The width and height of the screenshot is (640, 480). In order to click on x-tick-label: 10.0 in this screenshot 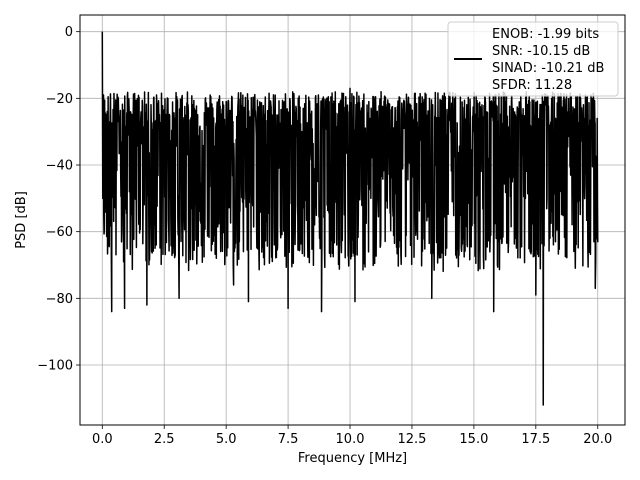, I will do `click(350, 439)`.